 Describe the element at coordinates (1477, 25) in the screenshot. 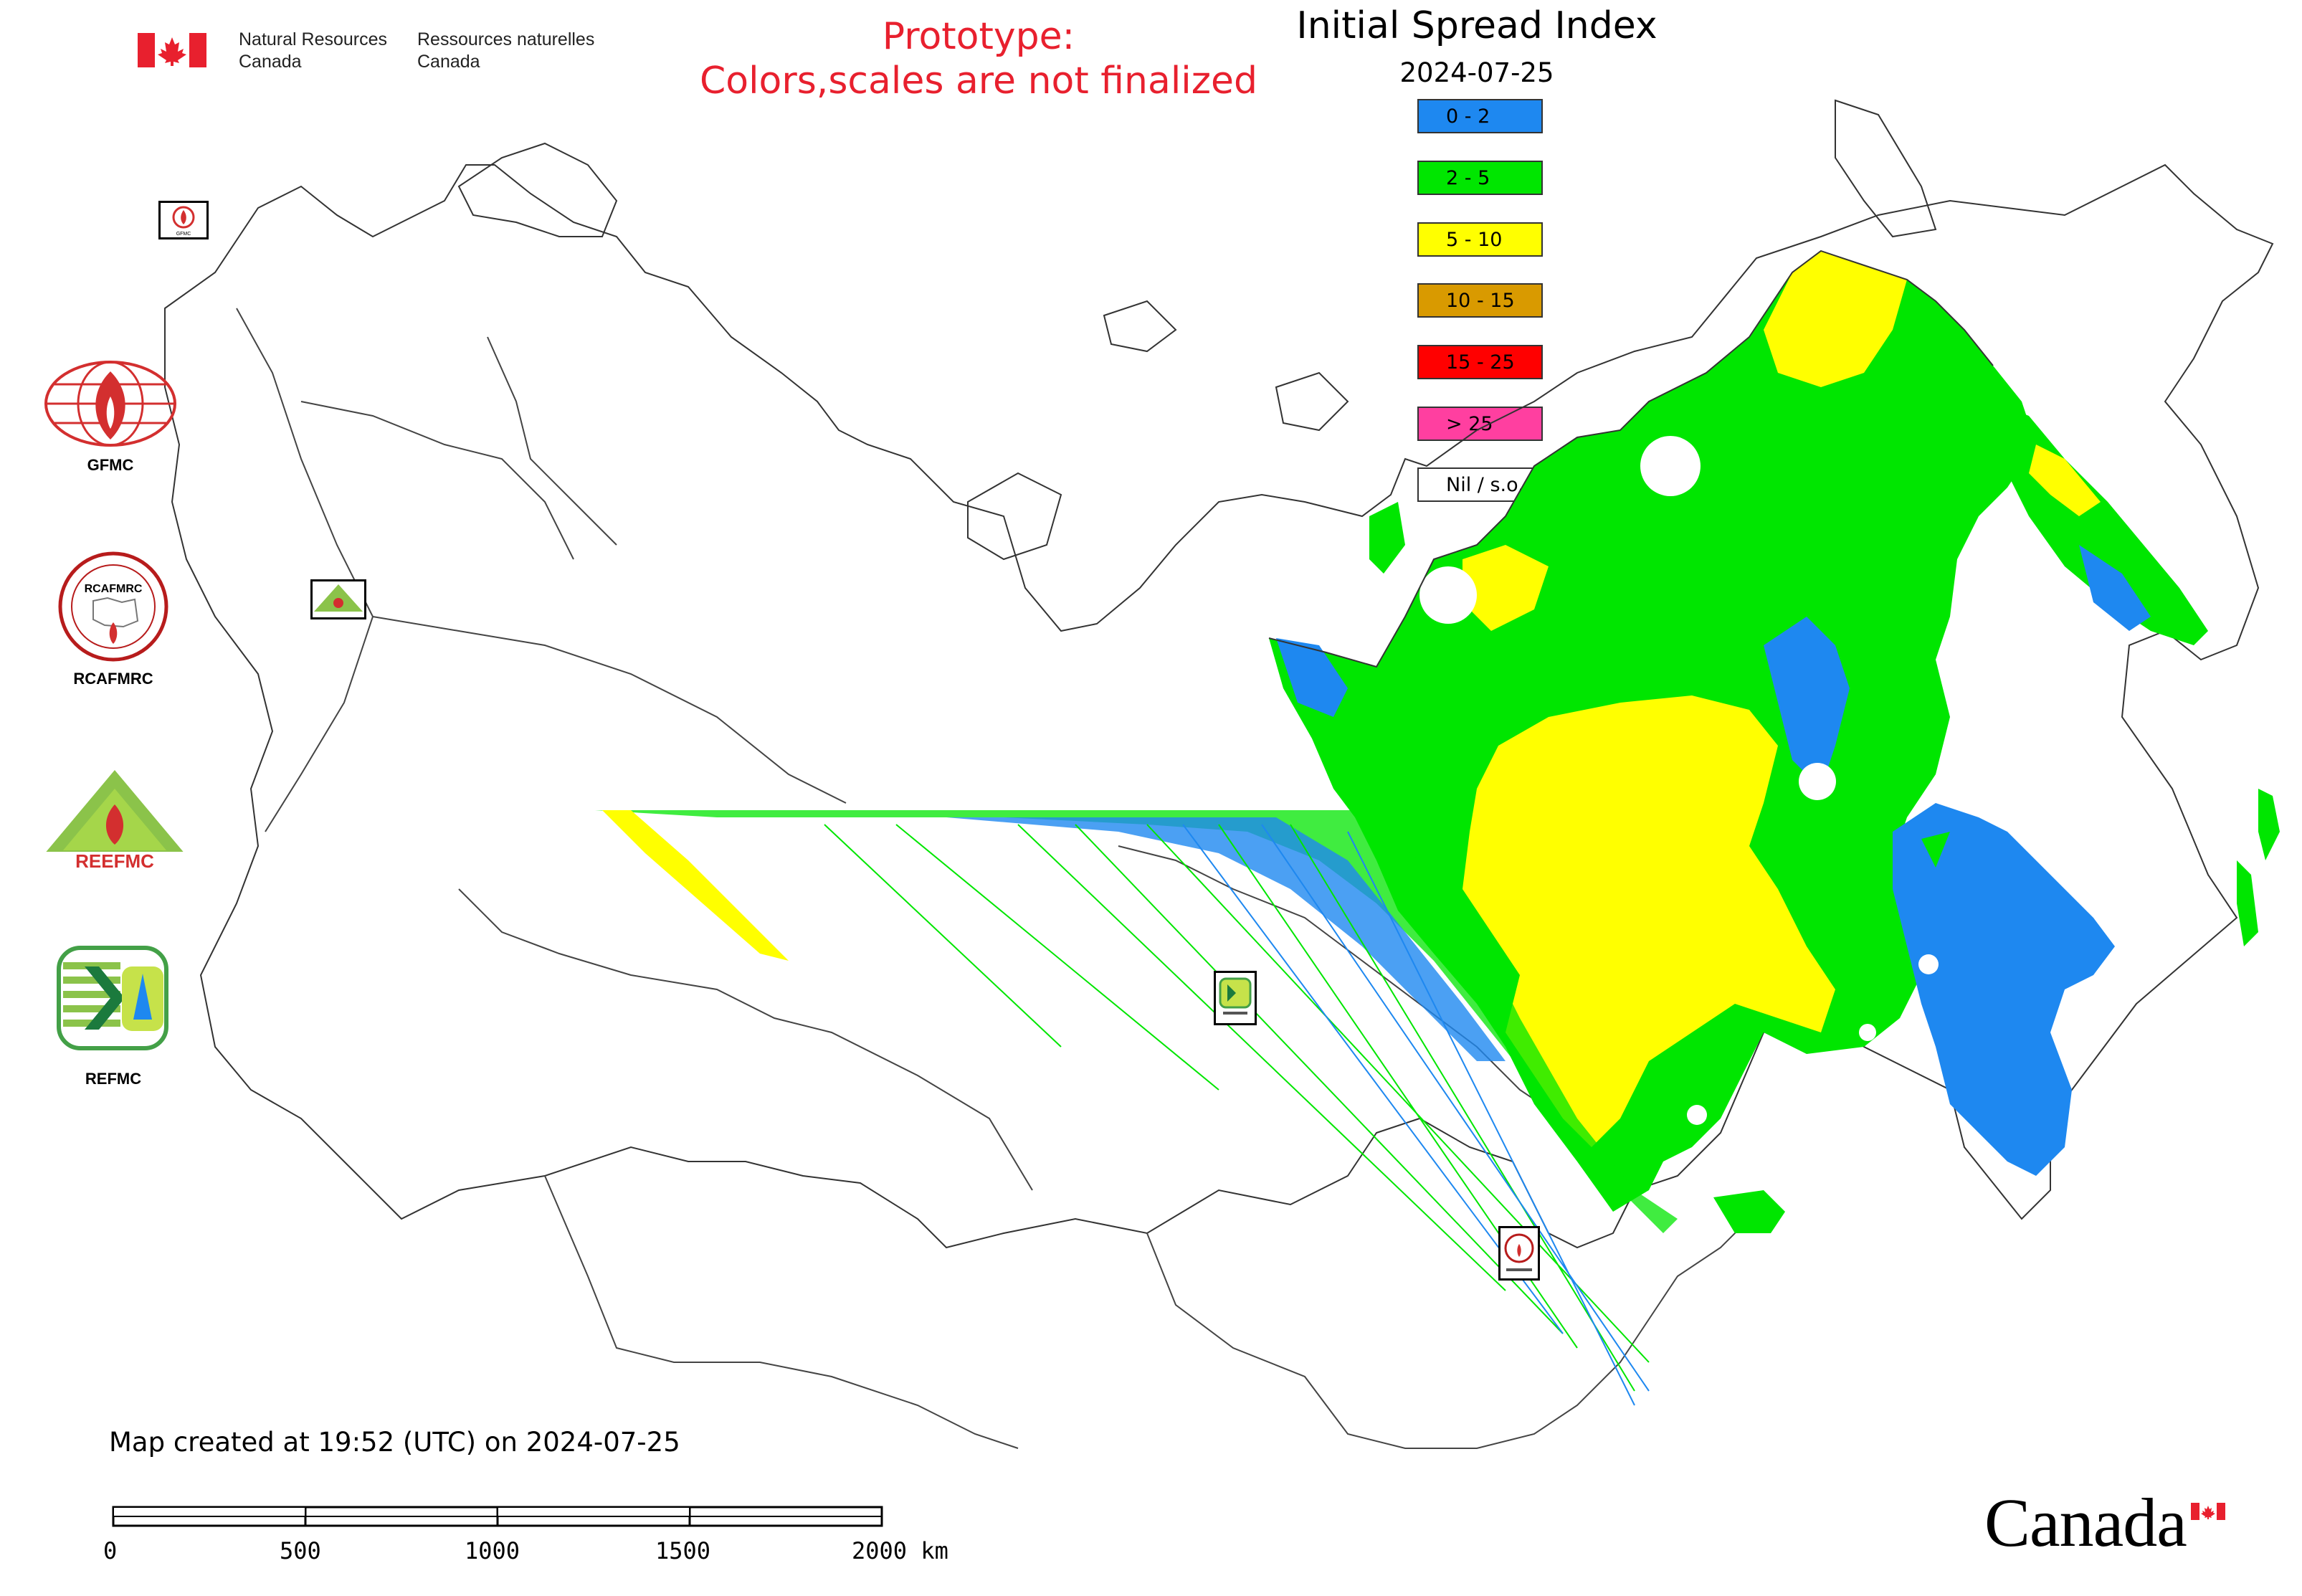

I see `map-title: Initial Spread Index` at that location.